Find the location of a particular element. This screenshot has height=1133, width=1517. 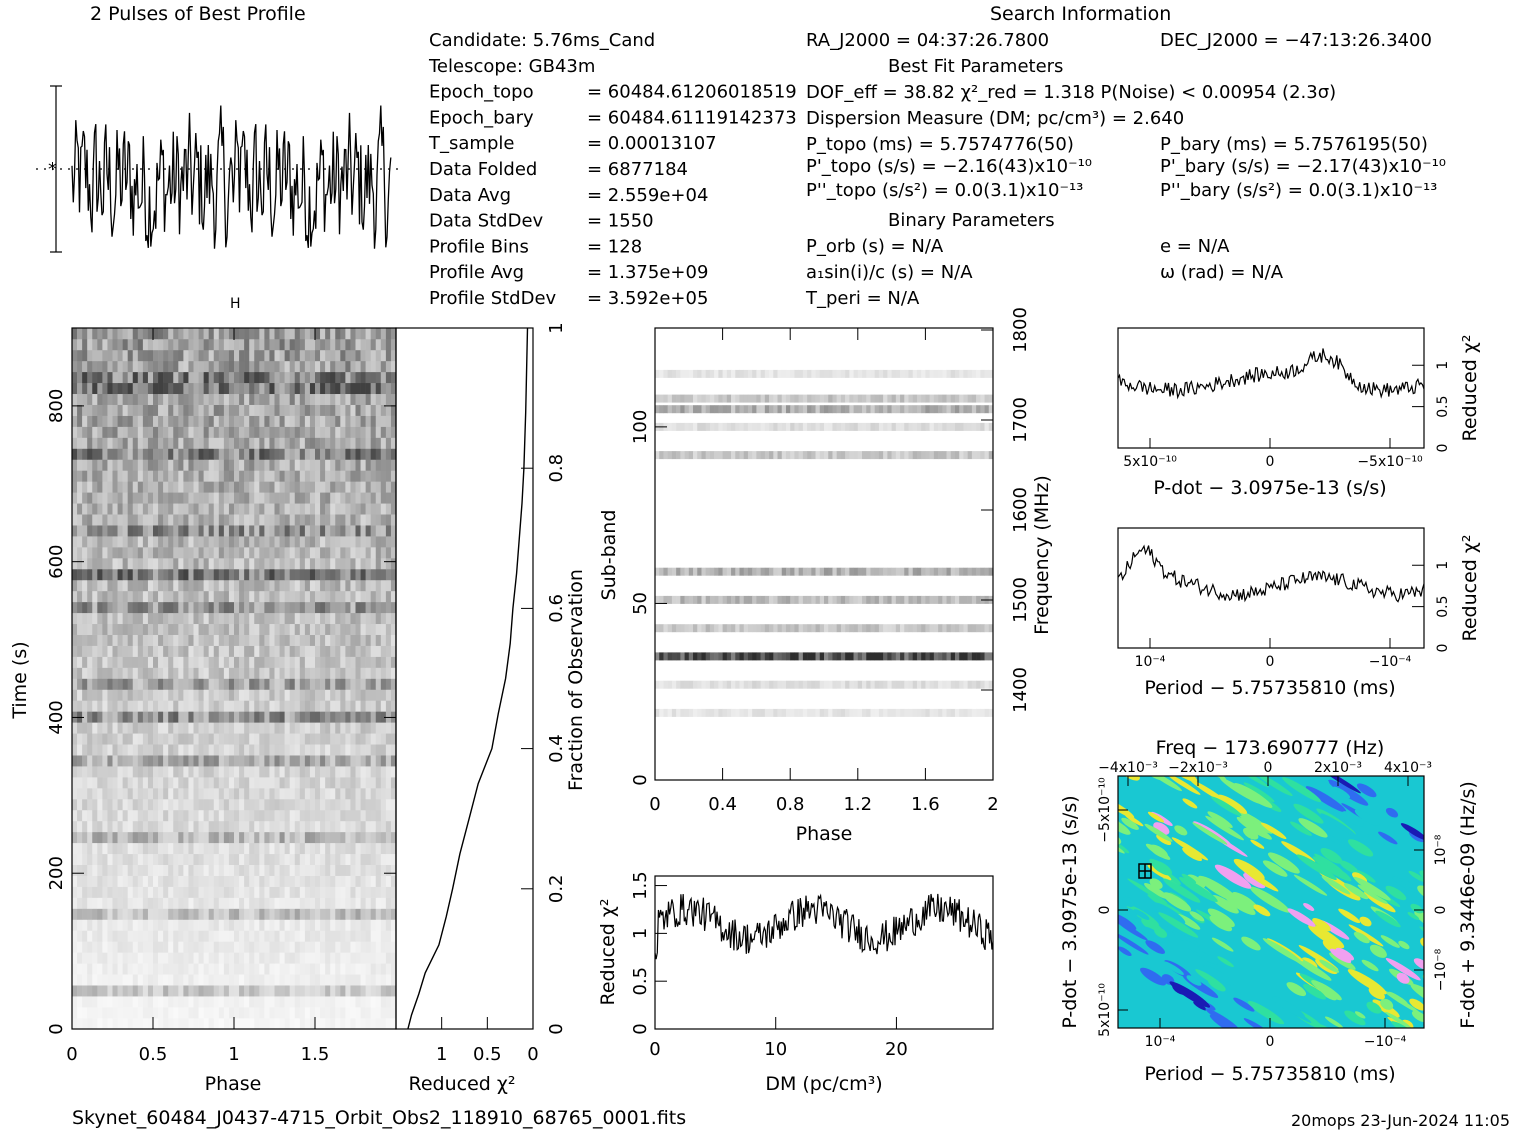

fraction-chi2-xtick: 0 is located at coordinates (532, 1054).